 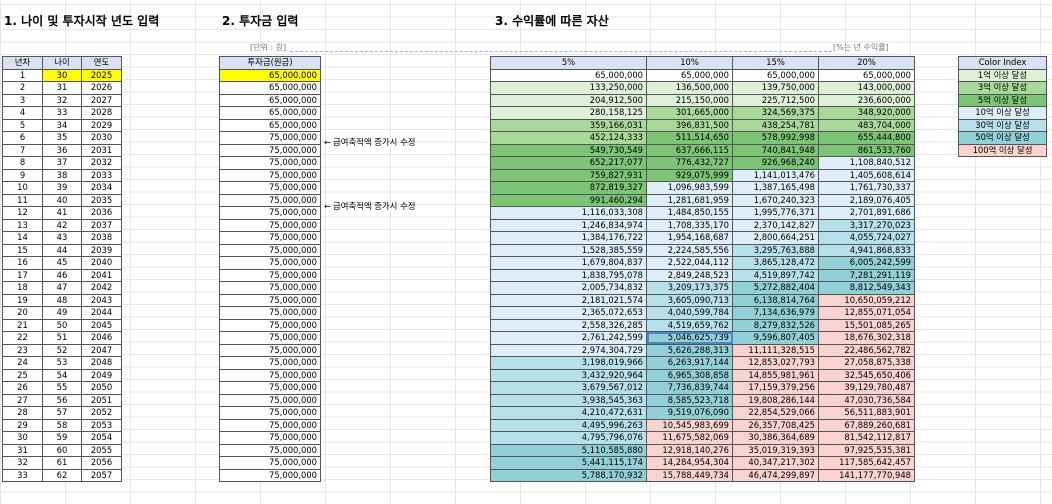 I want to click on asset-cell: 133,250,000, so click(x=568, y=88).